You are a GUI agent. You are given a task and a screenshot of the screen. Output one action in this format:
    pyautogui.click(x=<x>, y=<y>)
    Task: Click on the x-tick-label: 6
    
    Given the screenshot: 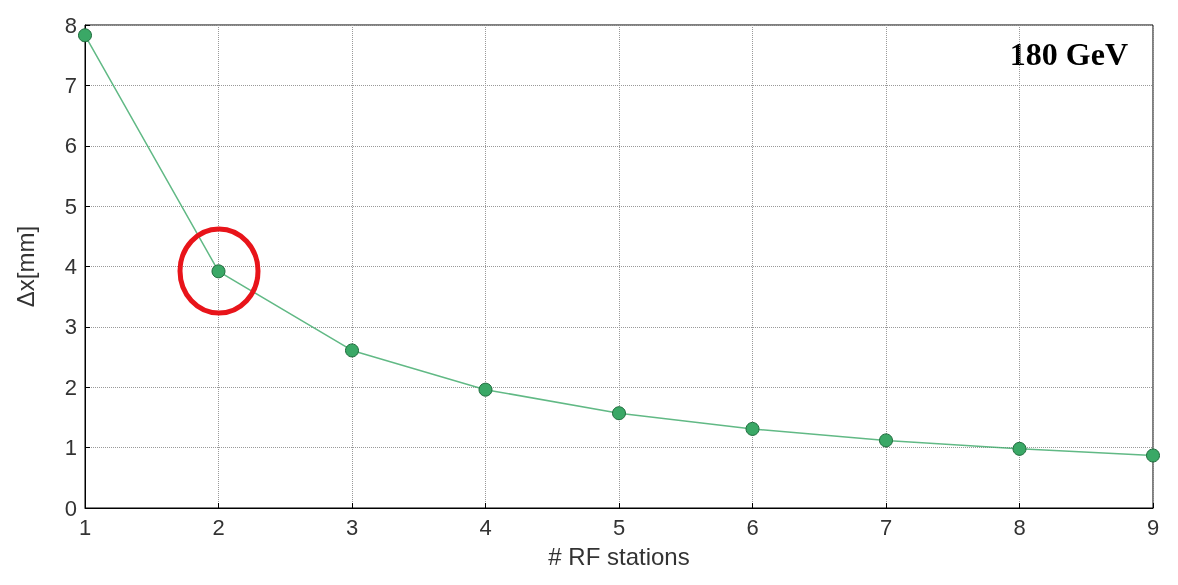 What is the action you would take?
    pyautogui.click(x=752, y=527)
    